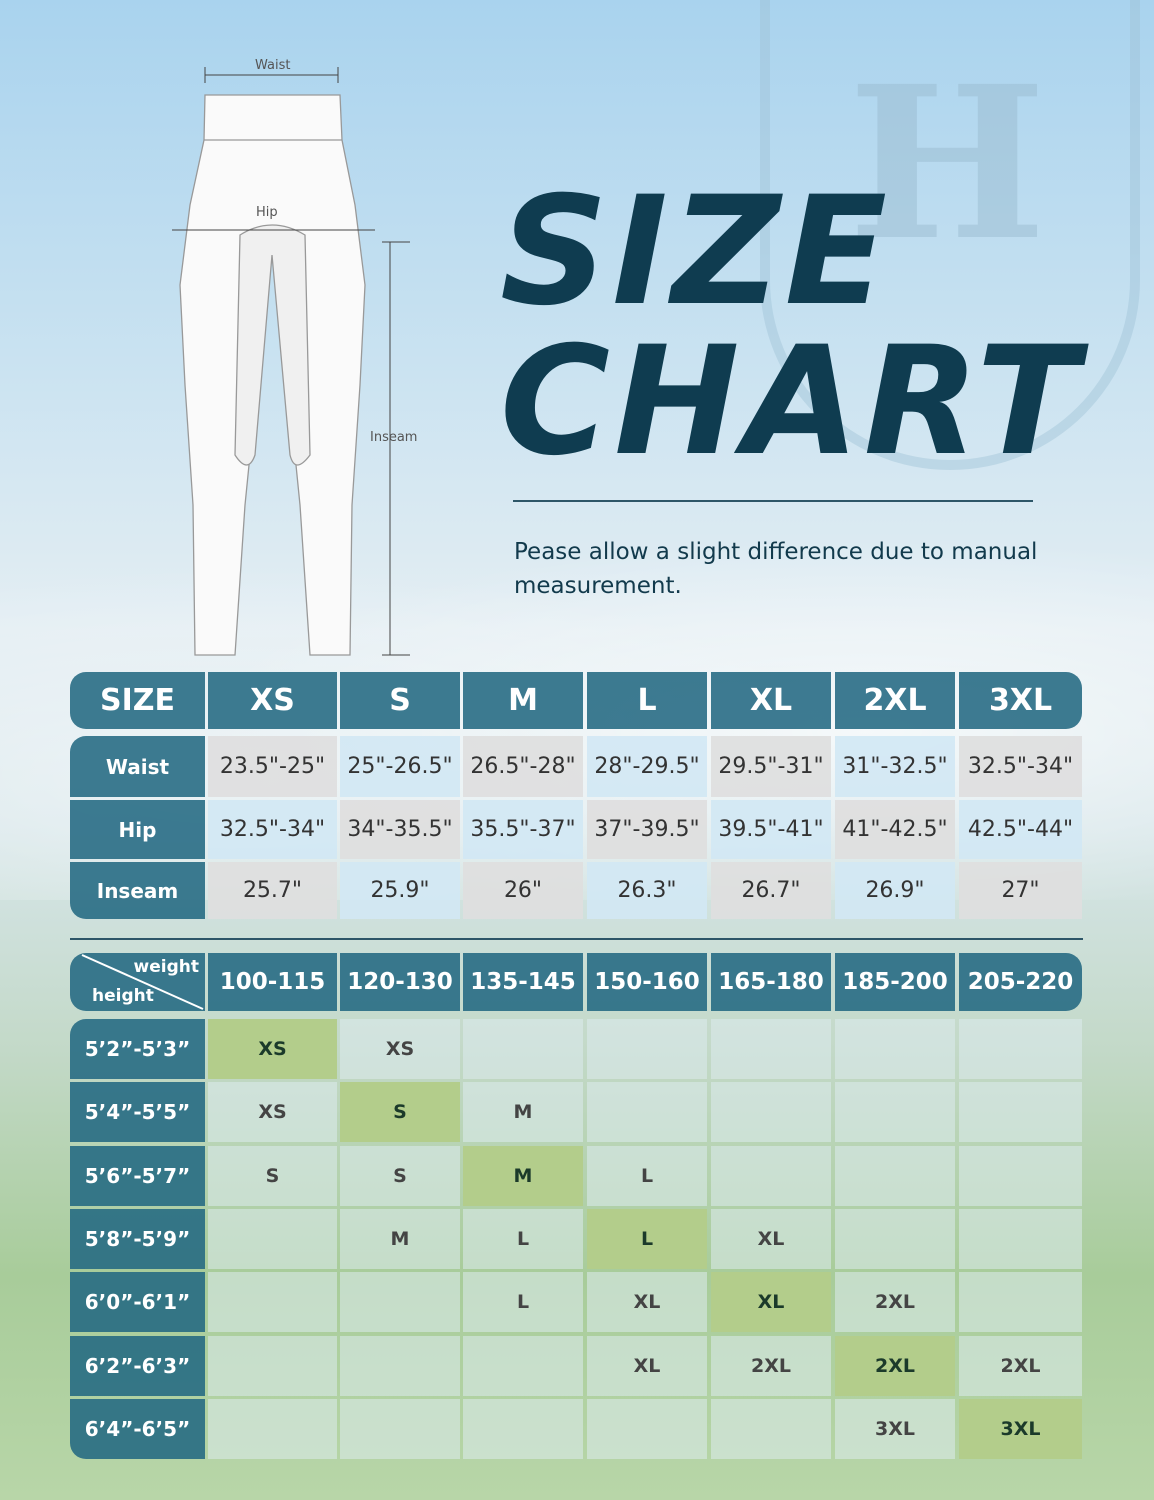 Image resolution: width=1154 pixels, height=1500 pixels. What do you see at coordinates (1020, 766) in the screenshot?
I see `measurement-cell: 32.5"-34"` at bounding box center [1020, 766].